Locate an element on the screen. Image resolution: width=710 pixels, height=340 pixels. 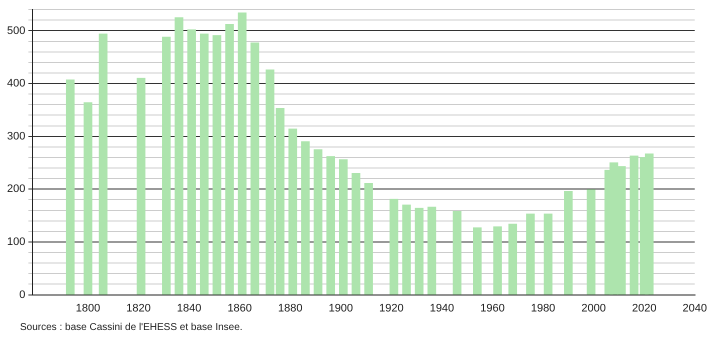
x-tick-label: 1860 is located at coordinates (239, 308).